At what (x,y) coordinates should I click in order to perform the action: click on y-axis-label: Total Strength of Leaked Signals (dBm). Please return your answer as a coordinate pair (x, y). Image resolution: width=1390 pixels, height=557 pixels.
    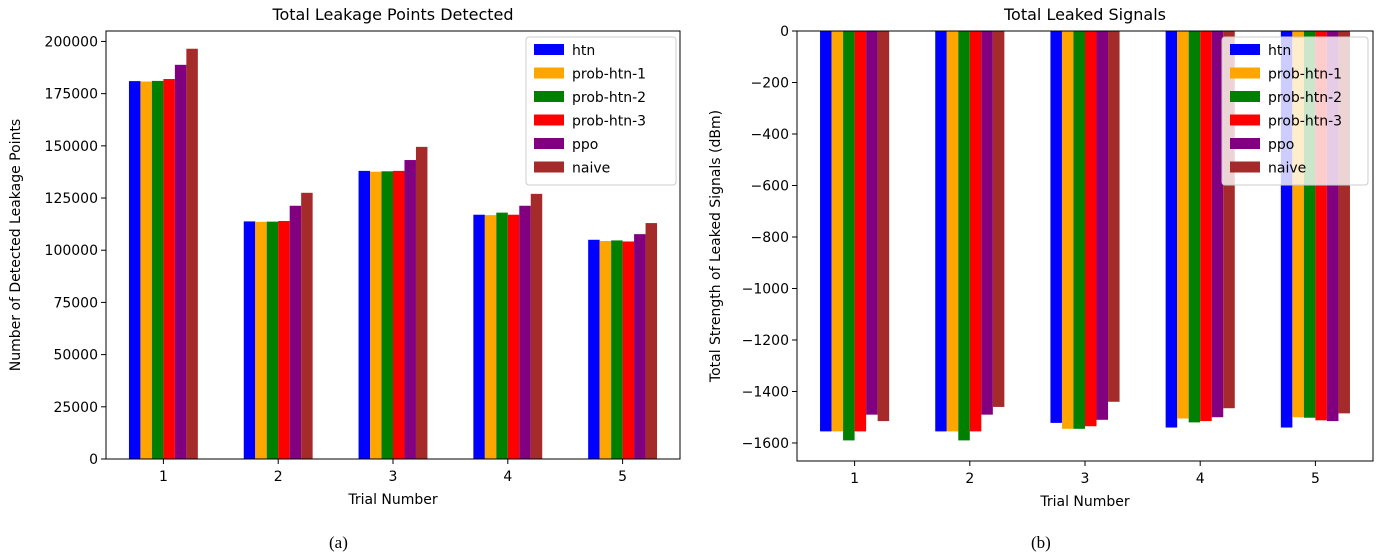
    Looking at the image, I should click on (716, 246).